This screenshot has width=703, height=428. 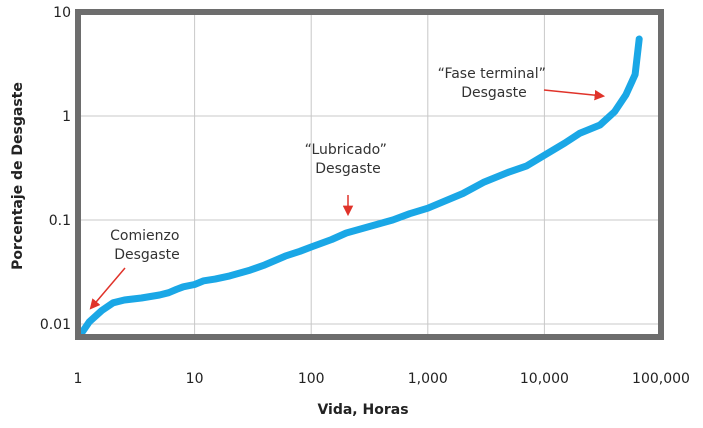 What do you see at coordinates (348, 159) in the screenshot?
I see `svg-text: “Lubricado” Desgaste` at bounding box center [348, 159].